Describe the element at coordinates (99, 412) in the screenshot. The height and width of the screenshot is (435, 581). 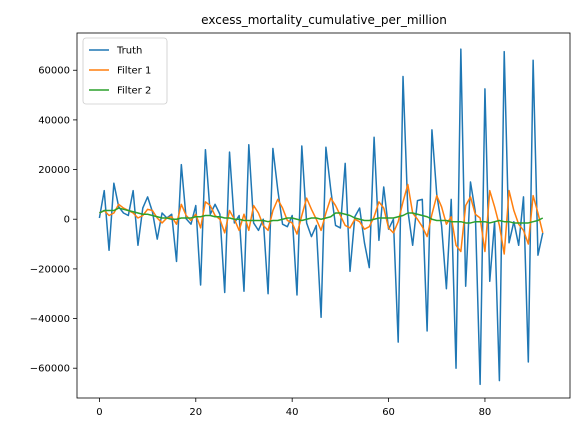
I see `x-tick-label: 0` at that location.